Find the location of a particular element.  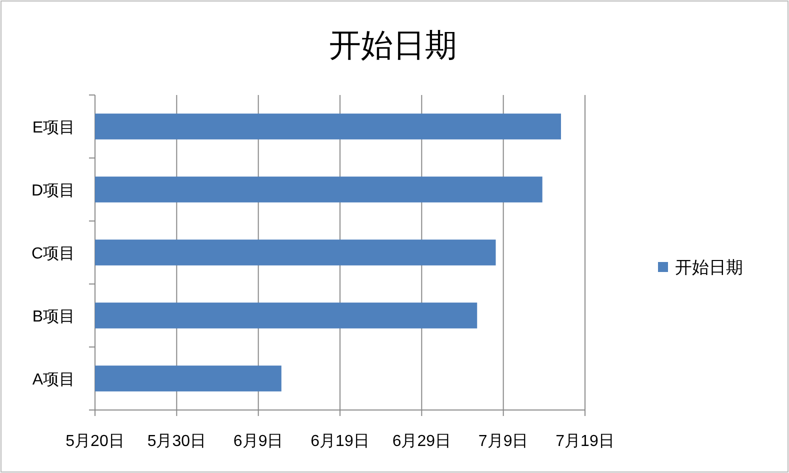

y-tick-label: B项目 is located at coordinates (53, 317).